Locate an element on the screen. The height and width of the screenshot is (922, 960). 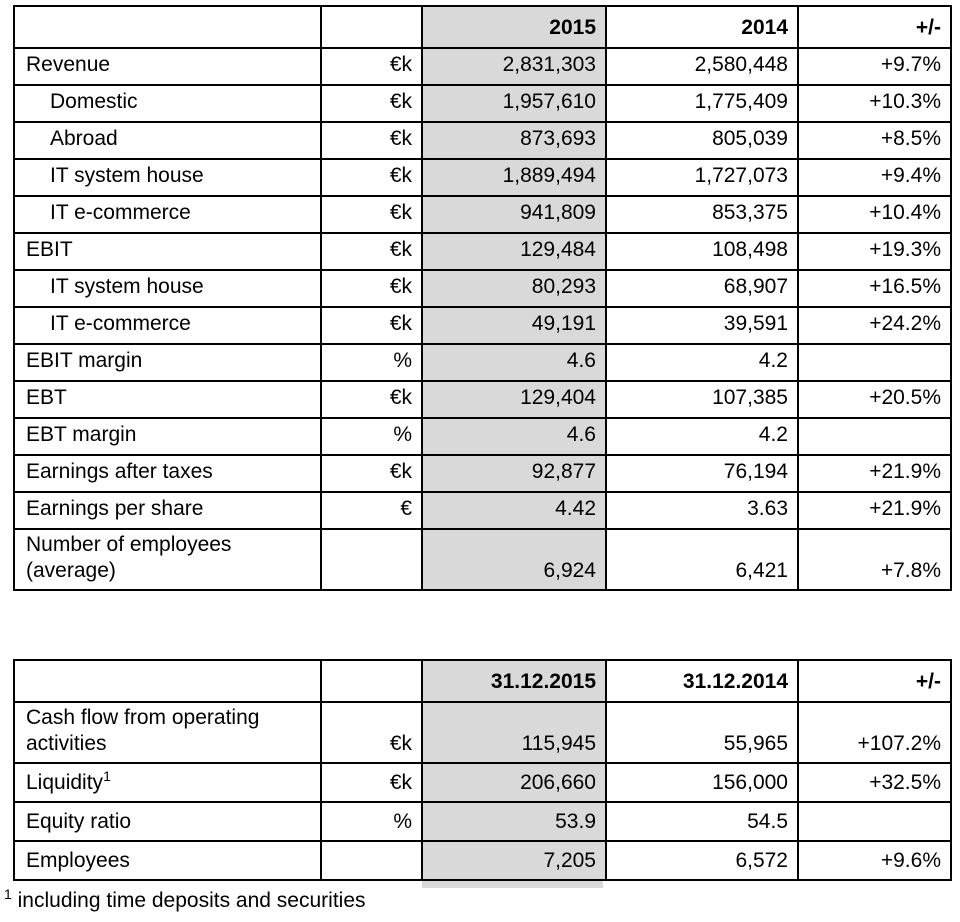
metric-label-cell: Earnings per share is located at coordinates (167, 510).